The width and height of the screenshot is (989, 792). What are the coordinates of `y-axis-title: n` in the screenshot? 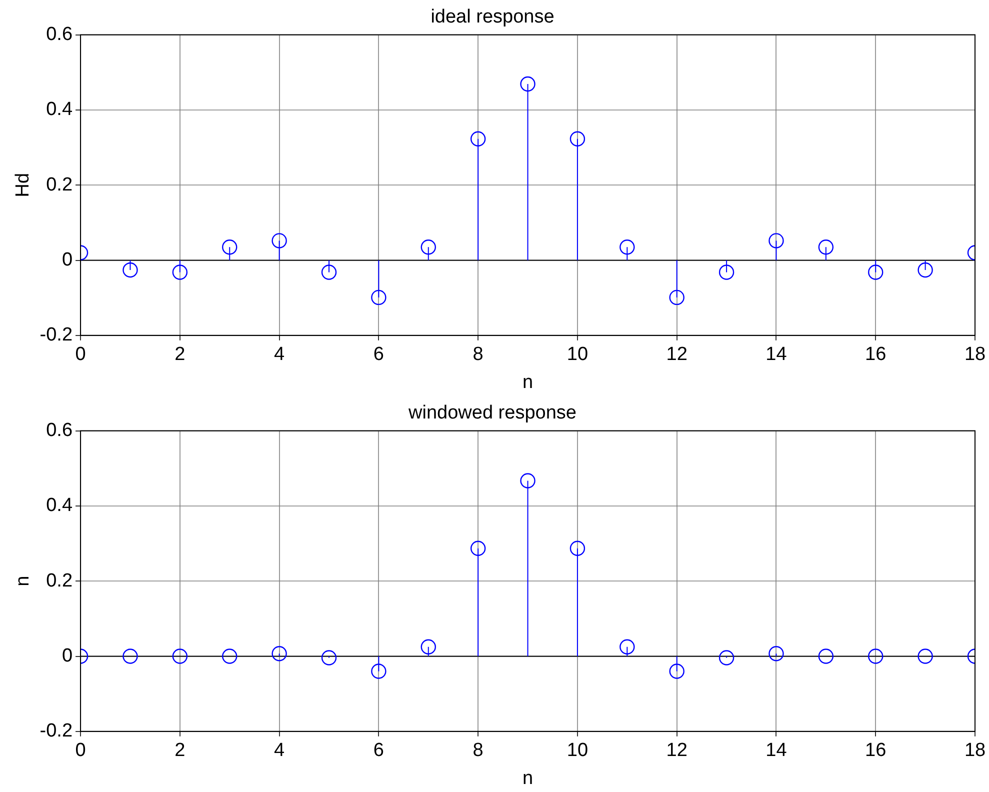 It's located at (23, 581).